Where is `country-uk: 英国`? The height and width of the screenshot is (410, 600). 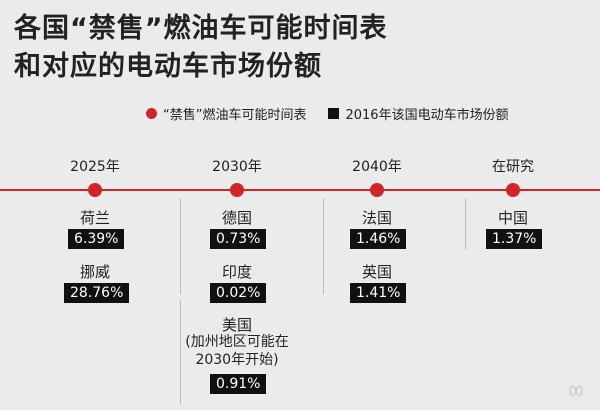 country-uk: 英国 is located at coordinates (376, 272).